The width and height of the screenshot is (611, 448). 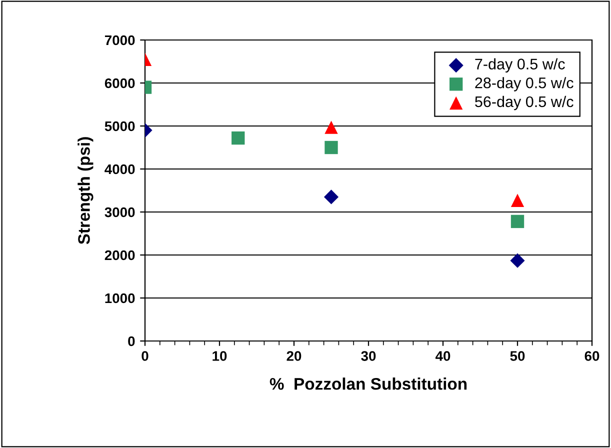 What do you see at coordinates (119, 83) in the screenshot?
I see `y-tick-label: 6000` at bounding box center [119, 83].